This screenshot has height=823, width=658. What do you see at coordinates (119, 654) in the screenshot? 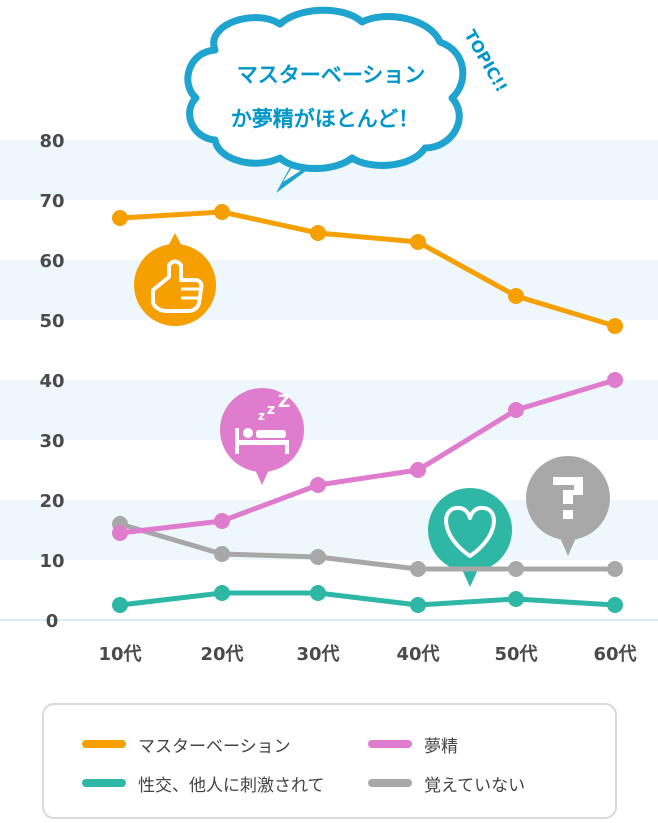
I see `x-tick-label: 10代` at bounding box center [119, 654].